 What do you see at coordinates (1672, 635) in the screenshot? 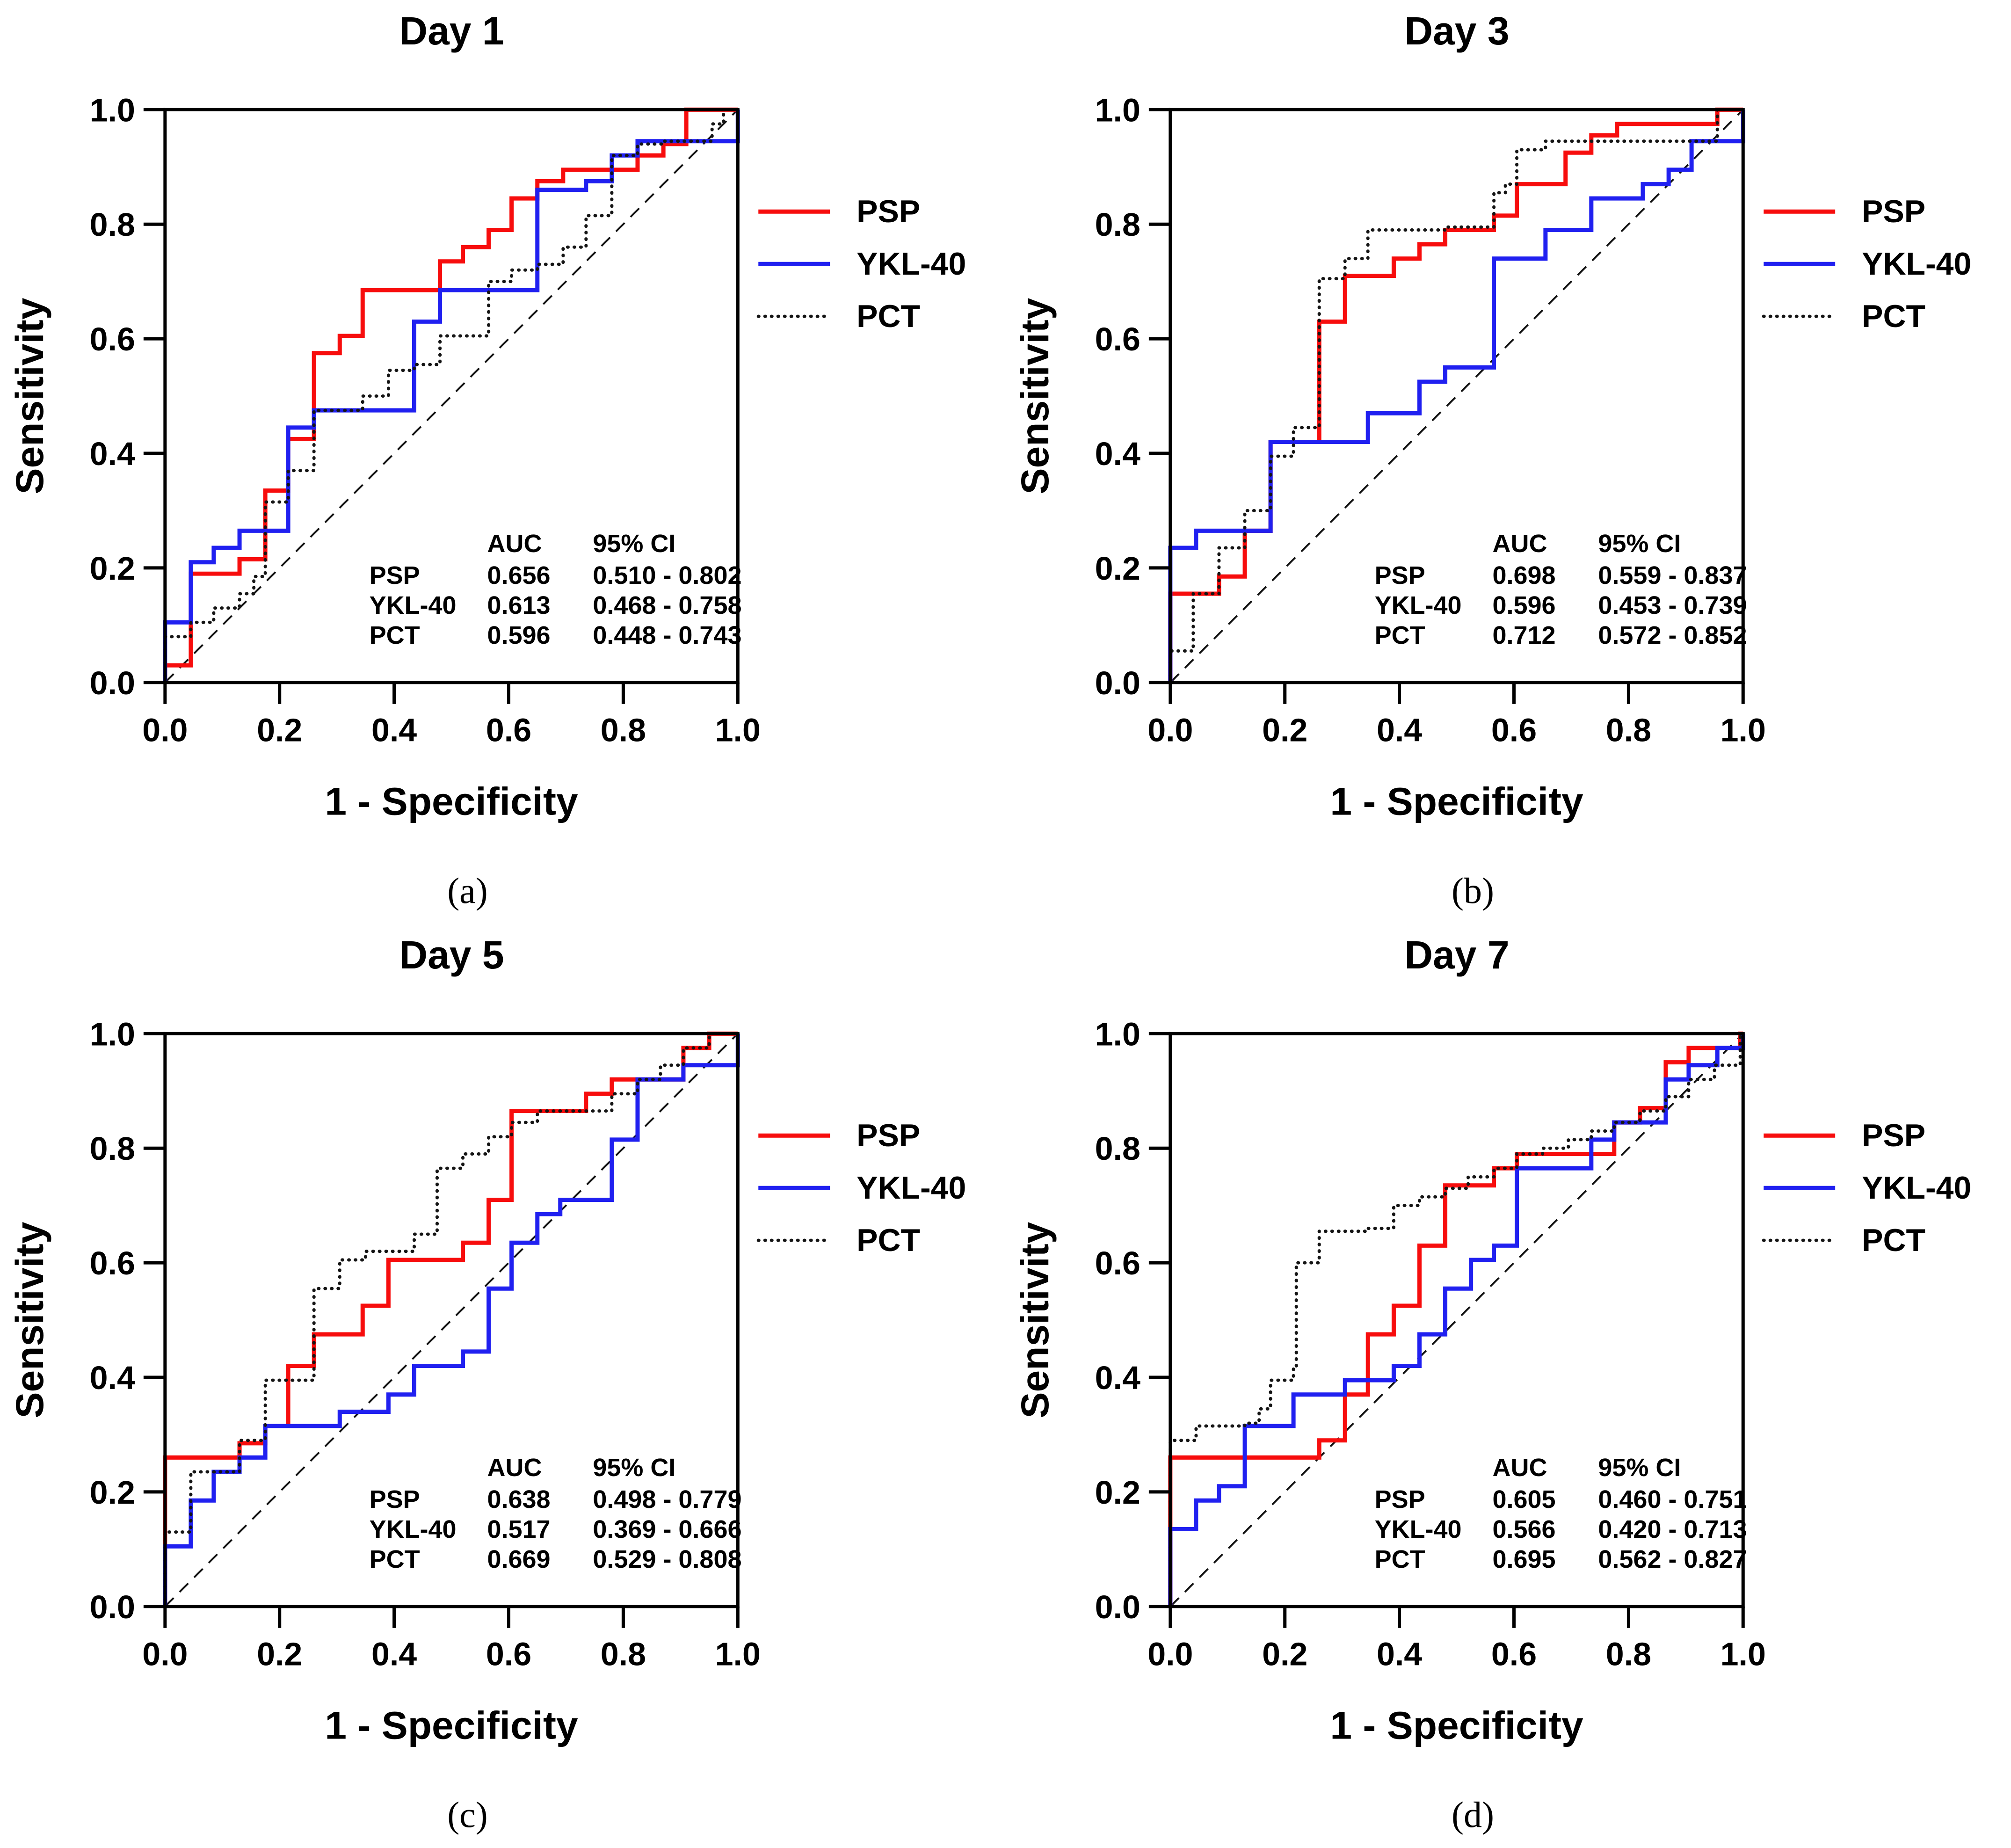
I see `stats-cell: 0.572 - 0.852` at bounding box center [1672, 635].